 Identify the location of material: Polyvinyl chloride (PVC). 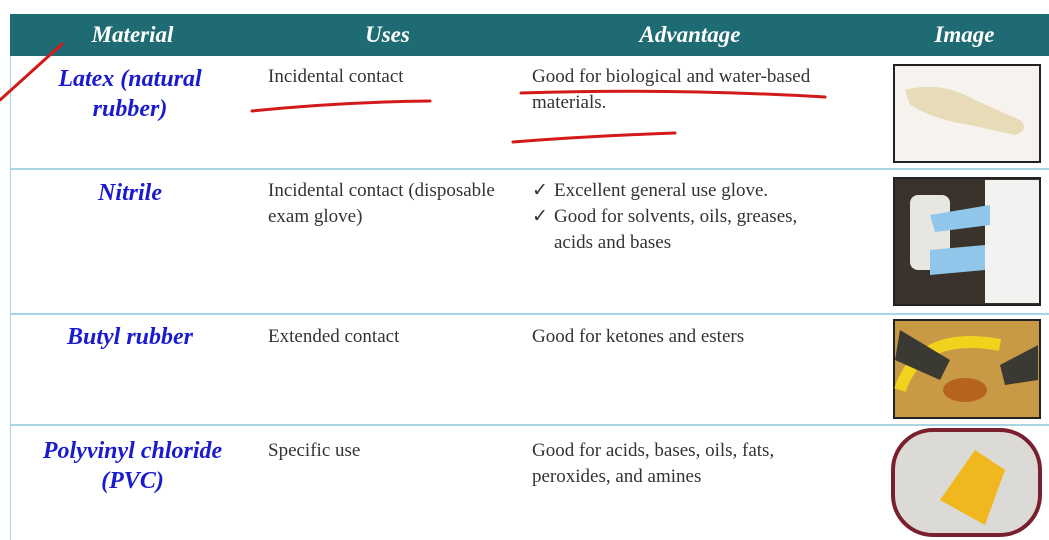
(132, 466).